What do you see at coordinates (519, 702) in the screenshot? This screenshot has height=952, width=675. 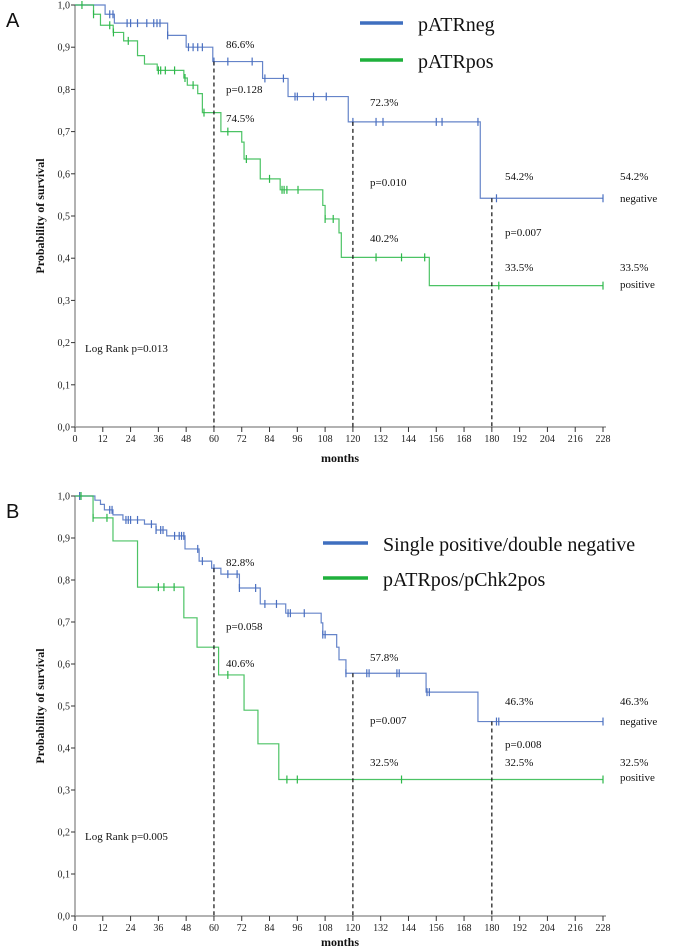 I see `annotation-a180-neg: 46.3%` at bounding box center [519, 702].